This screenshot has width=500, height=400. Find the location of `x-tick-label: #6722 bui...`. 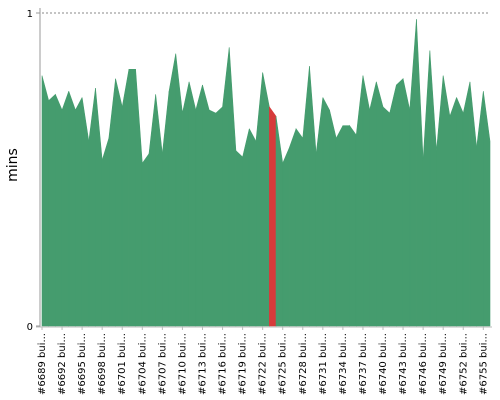

x-tick-label: #6722 bui... is located at coordinates (263, 364).